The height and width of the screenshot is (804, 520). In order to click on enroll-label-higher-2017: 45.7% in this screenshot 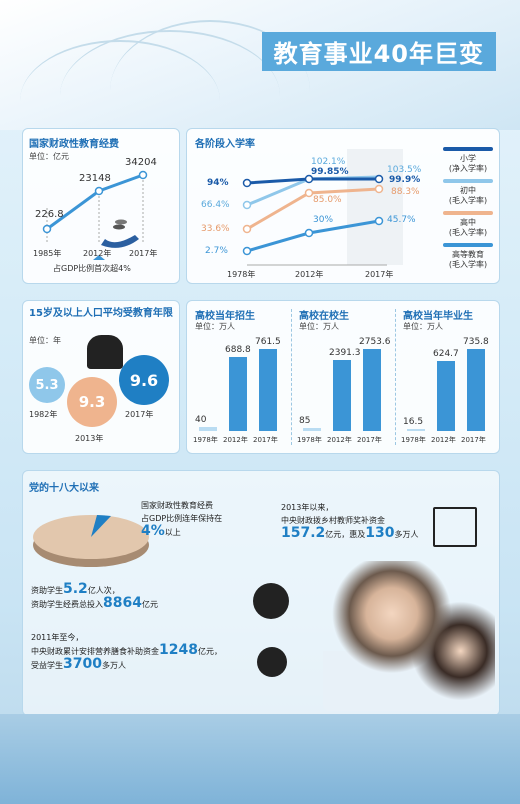, I will do `click(401, 220)`.